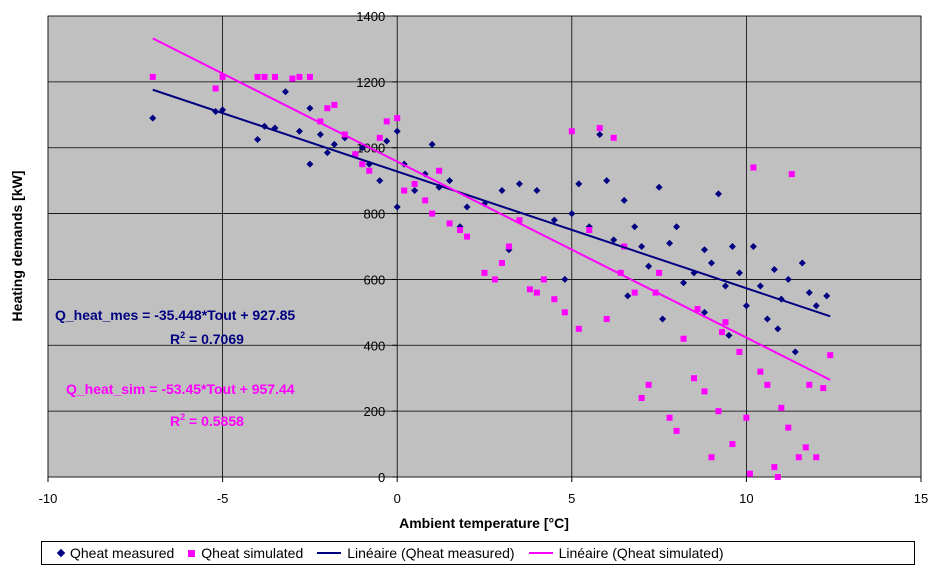 This screenshot has height=574, width=930. I want to click on legend-label-simulated: Qheat simulated, so click(252, 553).